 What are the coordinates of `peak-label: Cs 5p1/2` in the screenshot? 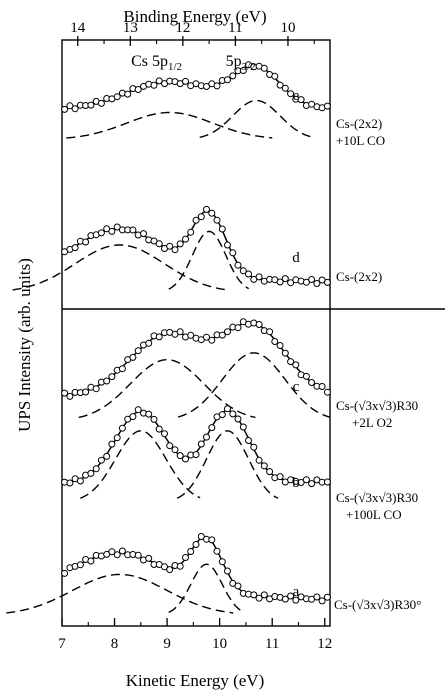 It's located at (156, 63).